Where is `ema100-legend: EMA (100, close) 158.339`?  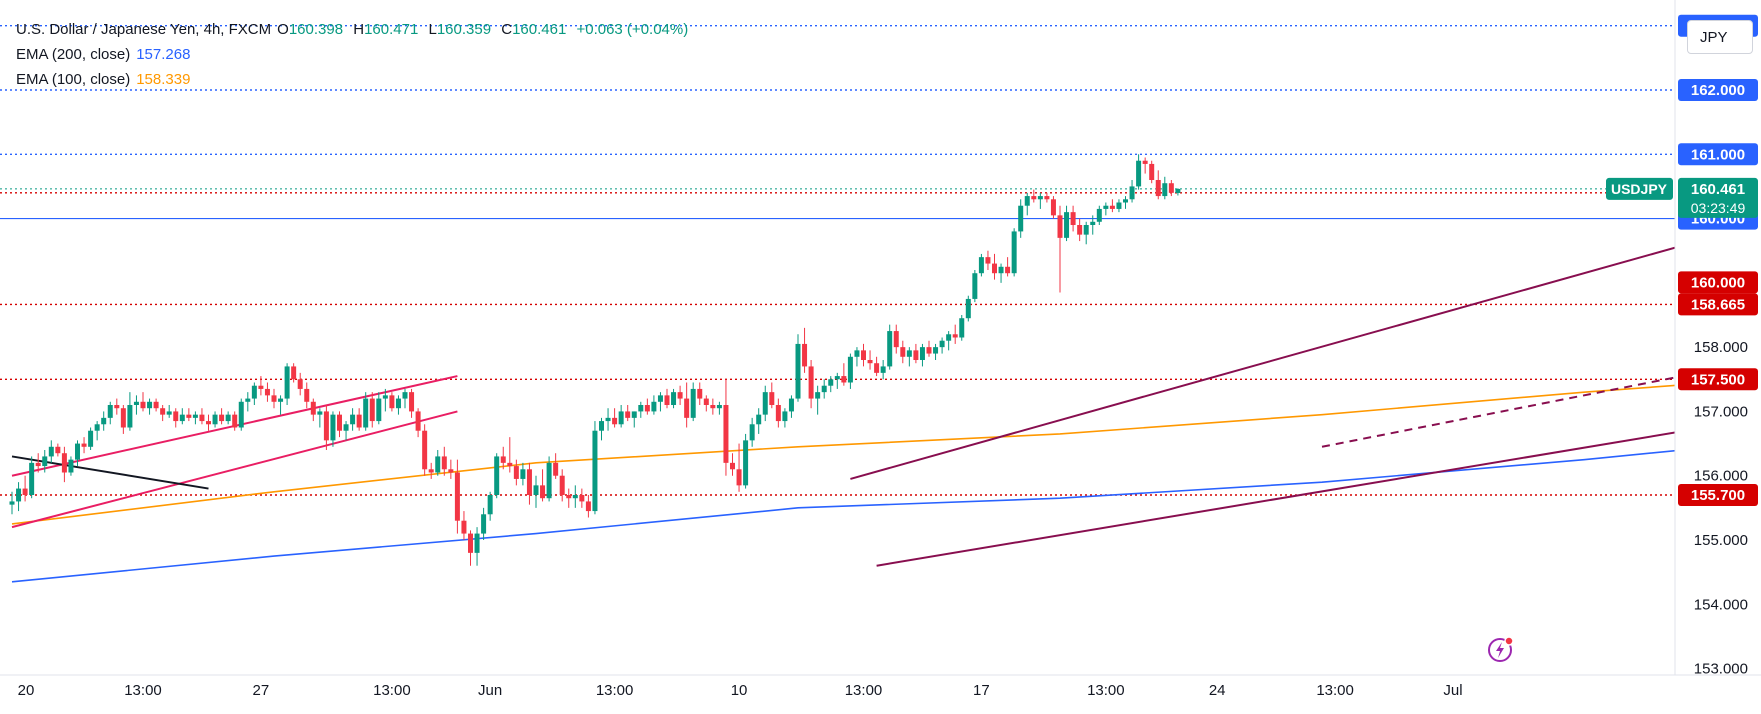 ema100-legend: EMA (100, close) 158.339 is located at coordinates (106, 79).